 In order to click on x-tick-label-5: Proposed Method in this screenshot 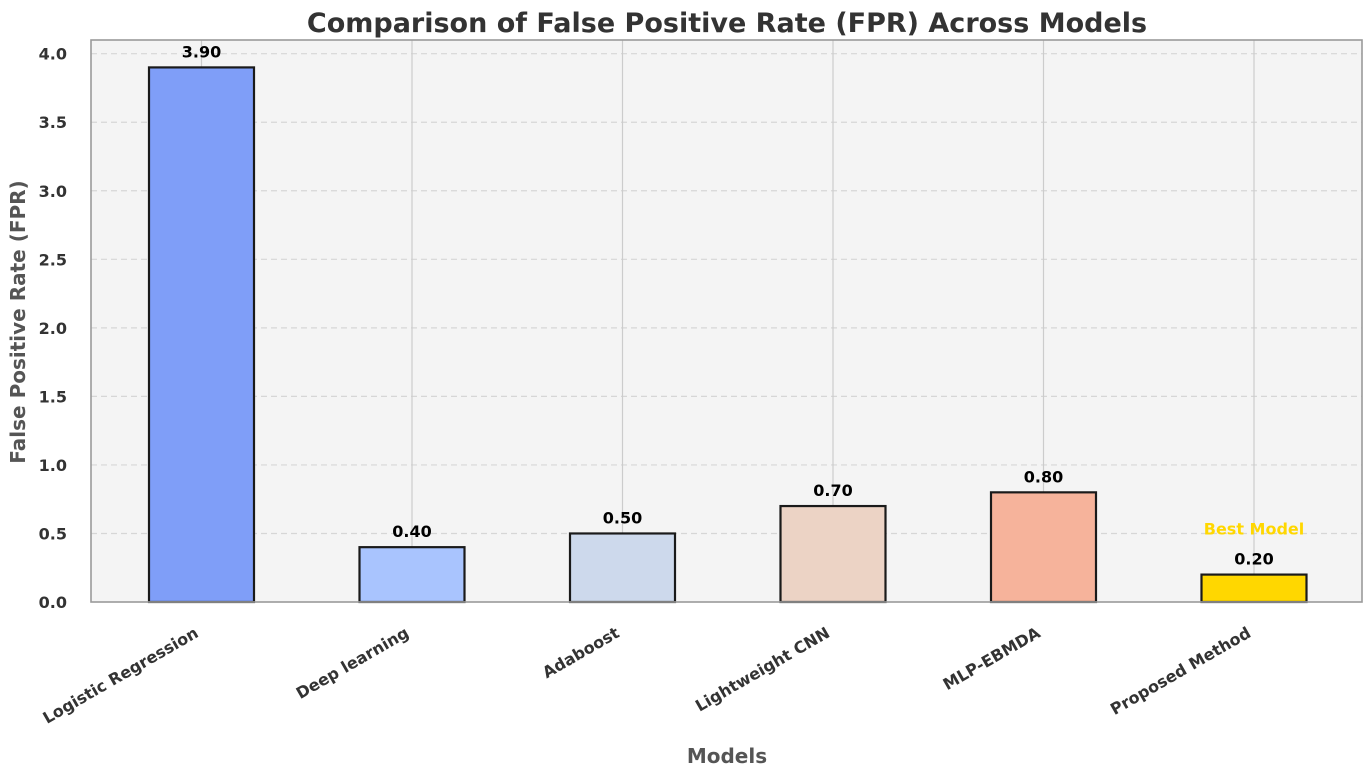, I will do `click(1180, 671)`.